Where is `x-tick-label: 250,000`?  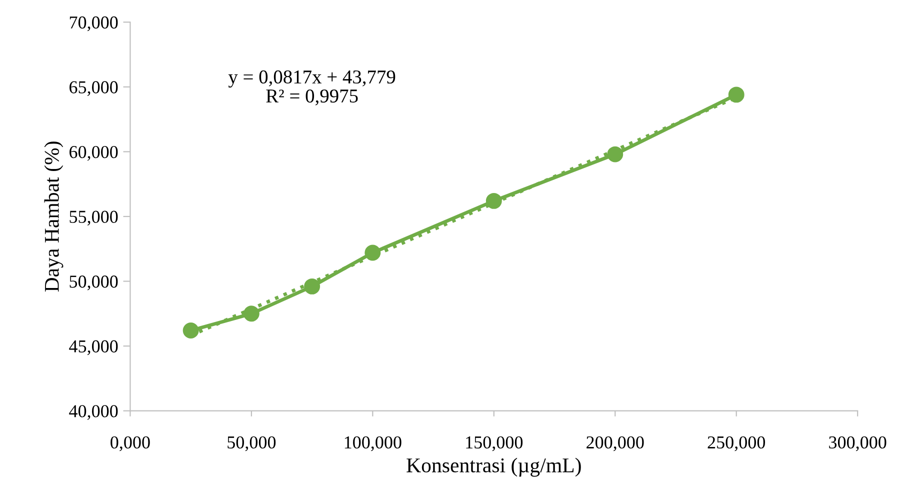 x-tick-label: 250,000 is located at coordinates (737, 444).